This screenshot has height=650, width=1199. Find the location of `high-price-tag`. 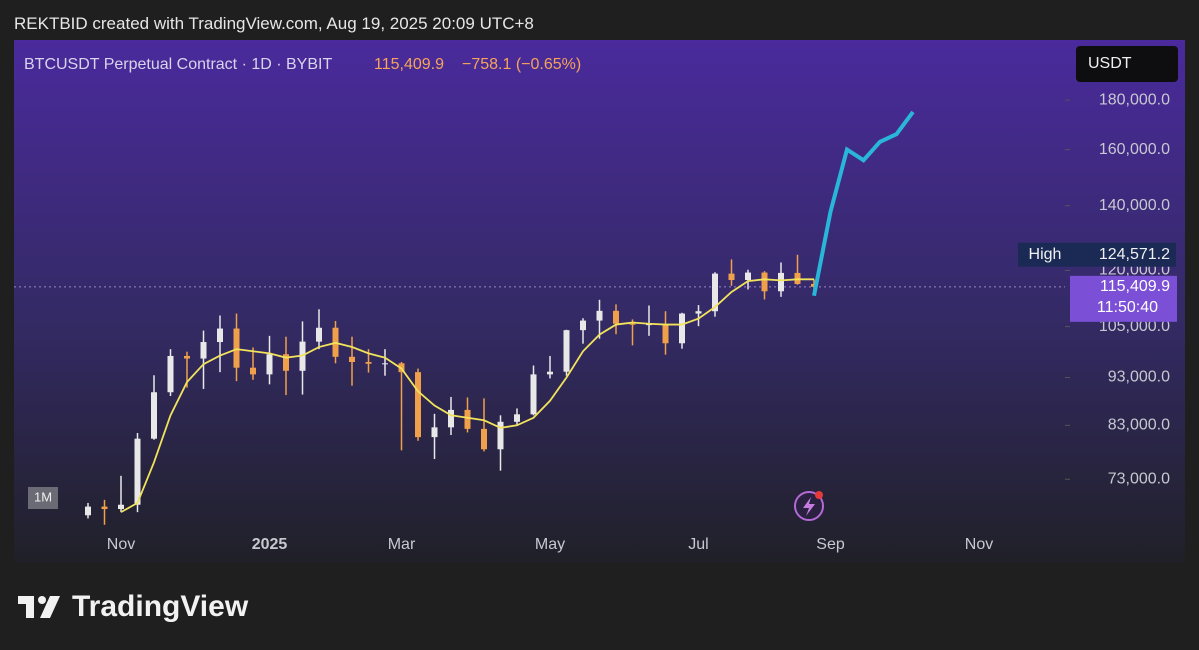

high-price-tag is located at coordinates (1124, 254).